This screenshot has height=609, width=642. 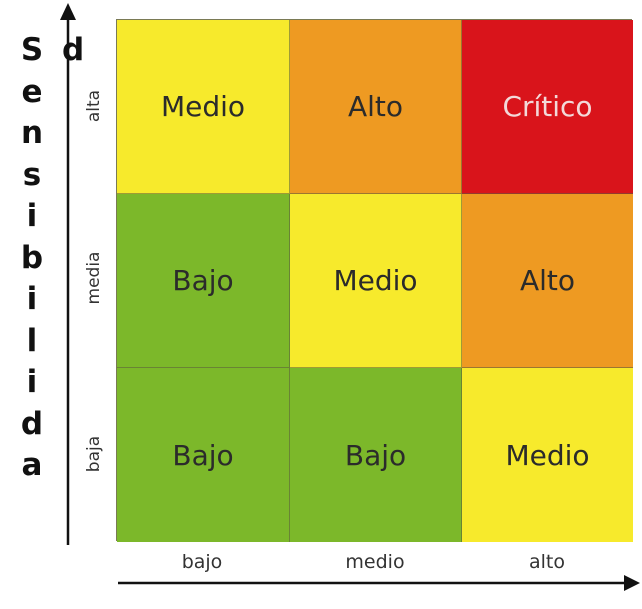 I want to click on side-title-letter: e, so click(x=32, y=91).